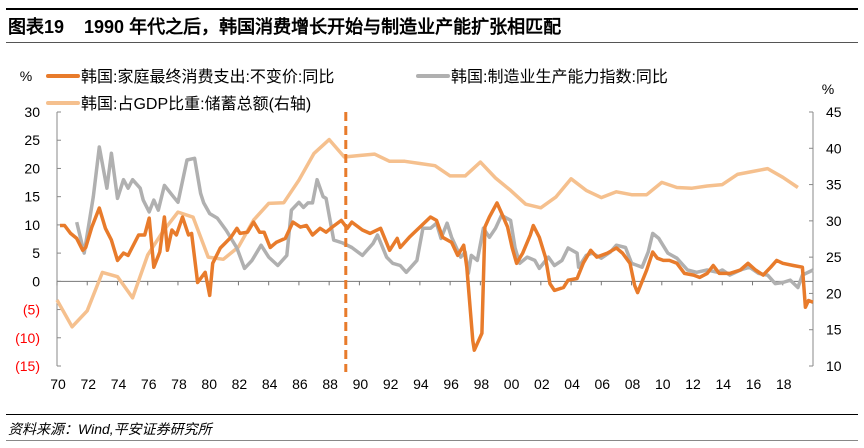 The image size is (864, 448). I want to click on x-axis-tick-label: 82, so click(240, 384).